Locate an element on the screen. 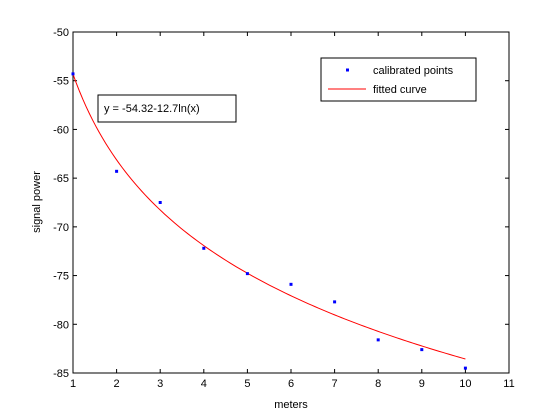 This screenshot has height=420, width=560. legend: calibrated points fitted curve is located at coordinates (398, 79).